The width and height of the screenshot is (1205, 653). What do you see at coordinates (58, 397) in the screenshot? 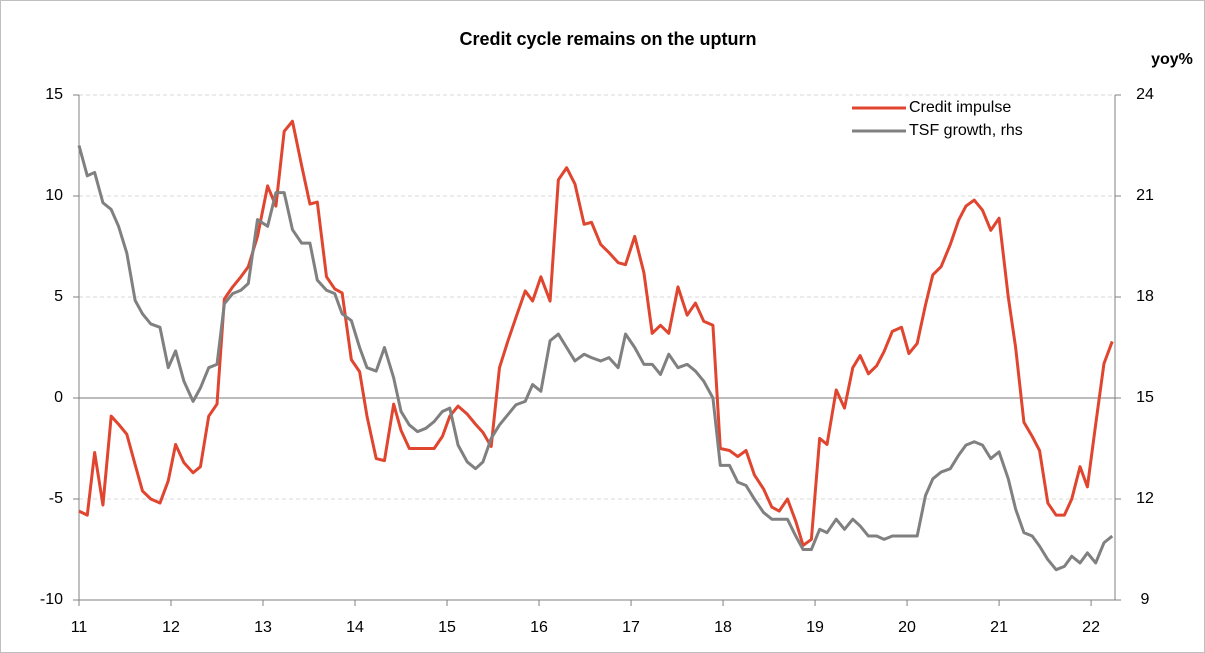
I see `y-tick-label: 0` at bounding box center [58, 397].